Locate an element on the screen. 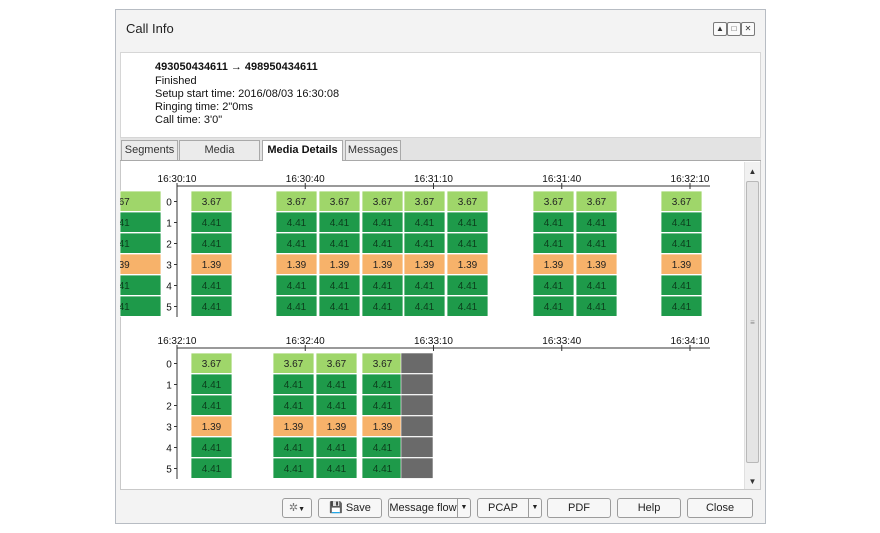  save-button: 💾 Save is located at coordinates (350, 508).